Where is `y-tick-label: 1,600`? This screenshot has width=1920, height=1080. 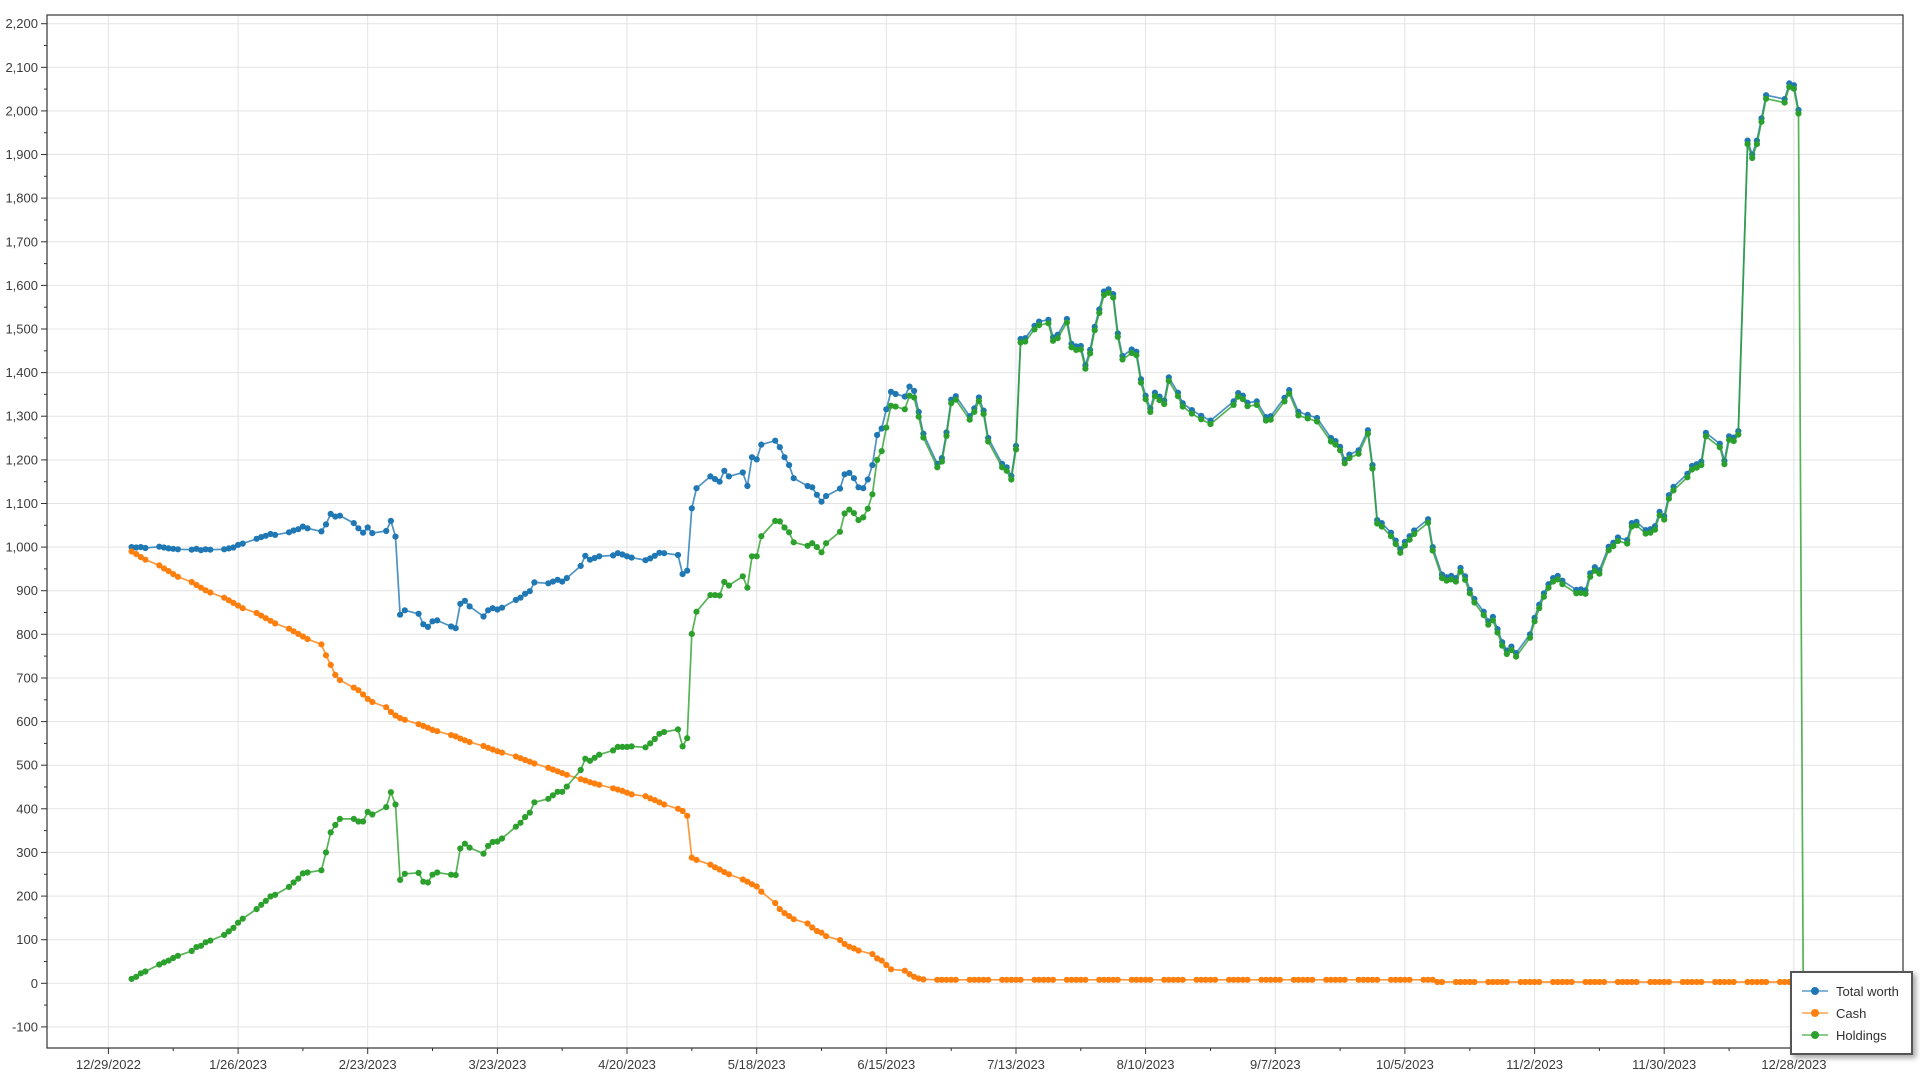 y-tick-label: 1,600 is located at coordinates (21, 285).